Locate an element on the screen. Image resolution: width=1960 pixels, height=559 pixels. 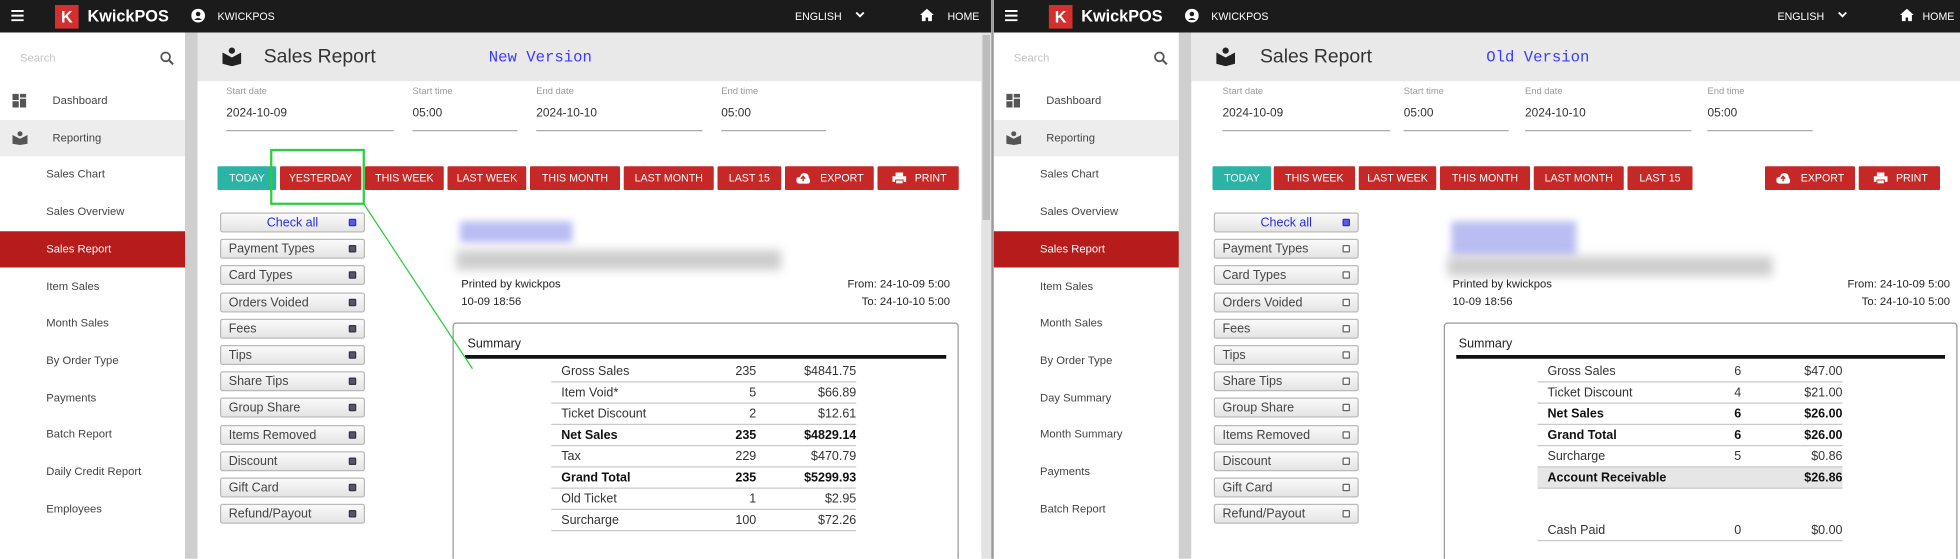
menu-icon is located at coordinates (1011, 16).